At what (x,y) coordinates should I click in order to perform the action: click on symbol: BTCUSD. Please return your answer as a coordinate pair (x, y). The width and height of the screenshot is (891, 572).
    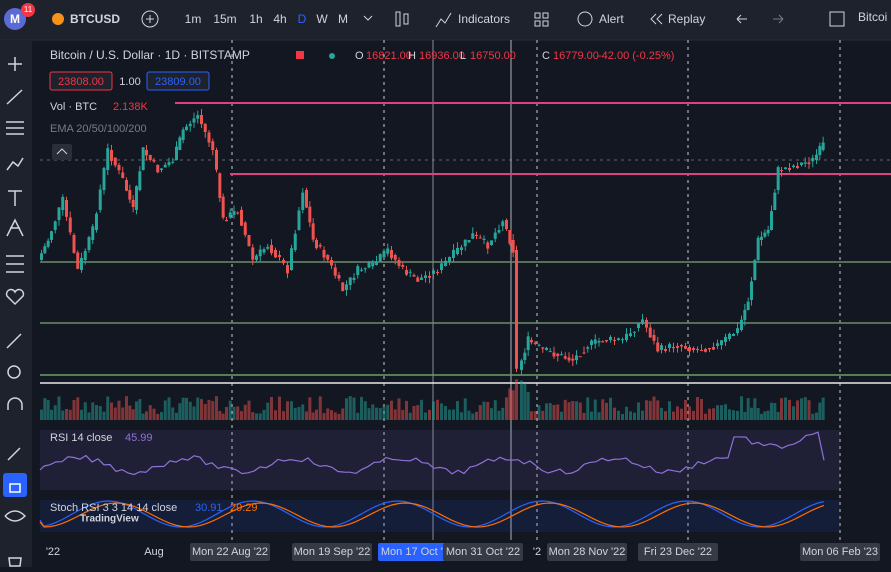
    Looking at the image, I should click on (95, 19).